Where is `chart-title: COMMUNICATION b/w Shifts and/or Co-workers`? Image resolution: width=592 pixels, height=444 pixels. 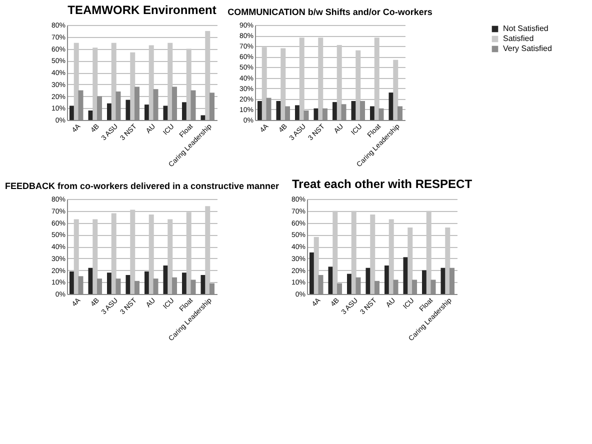
chart-title: COMMUNICATION b/w Shifts and/or Co-workers is located at coordinates (330, 12).